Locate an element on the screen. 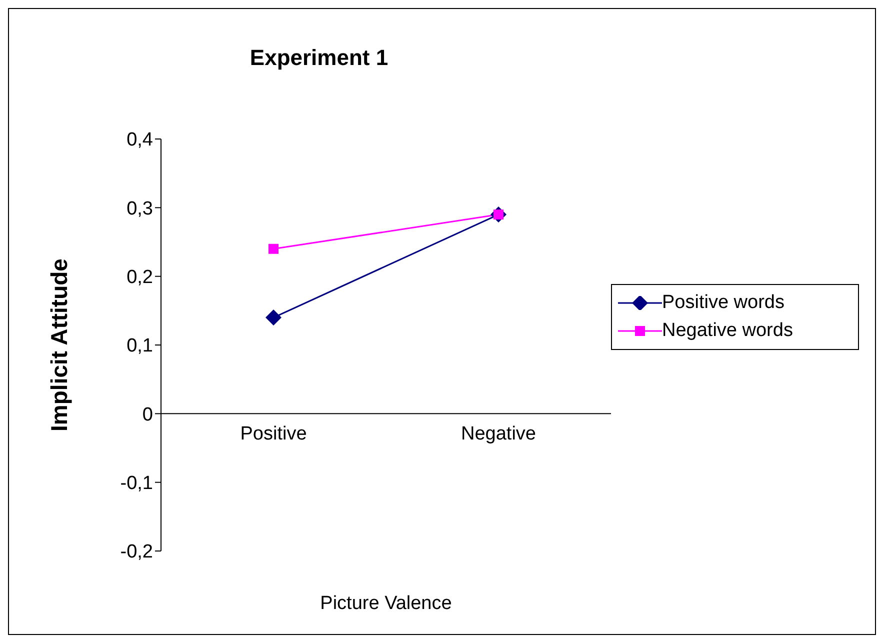 This screenshot has width=882, height=638. y-tick-label: 0,2 is located at coordinates (139, 277).